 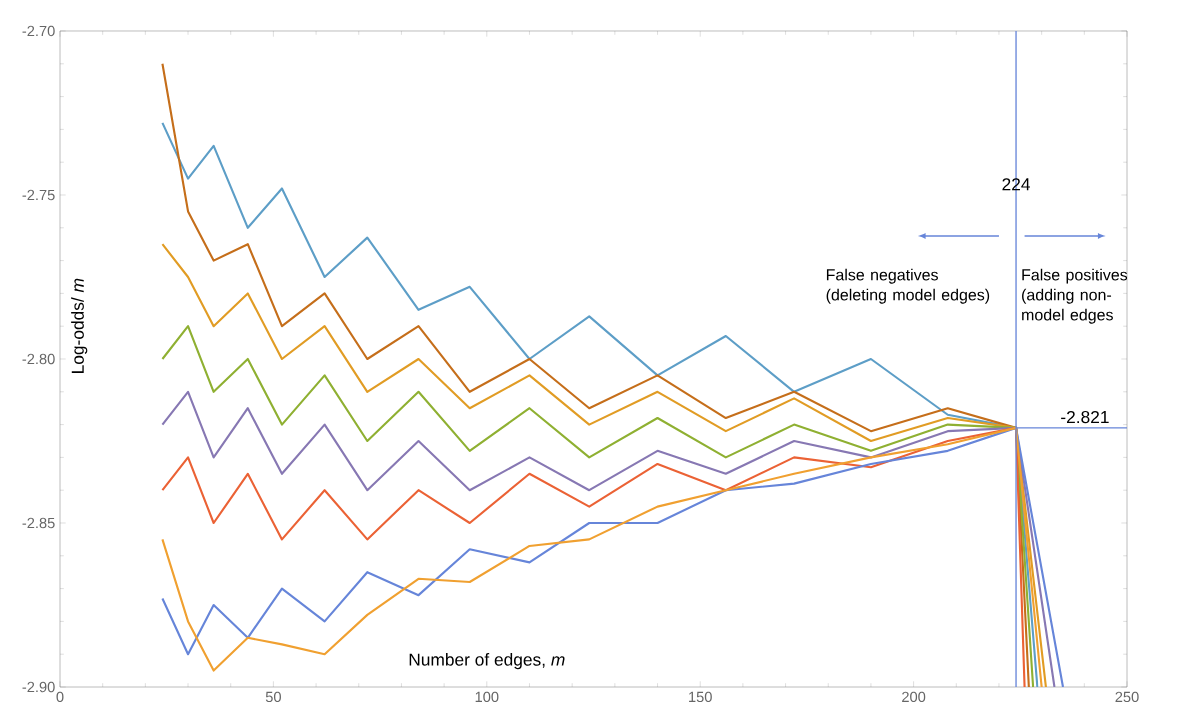 What do you see at coordinates (38, 31) in the screenshot?
I see `y-tick-label: -2.70` at bounding box center [38, 31].